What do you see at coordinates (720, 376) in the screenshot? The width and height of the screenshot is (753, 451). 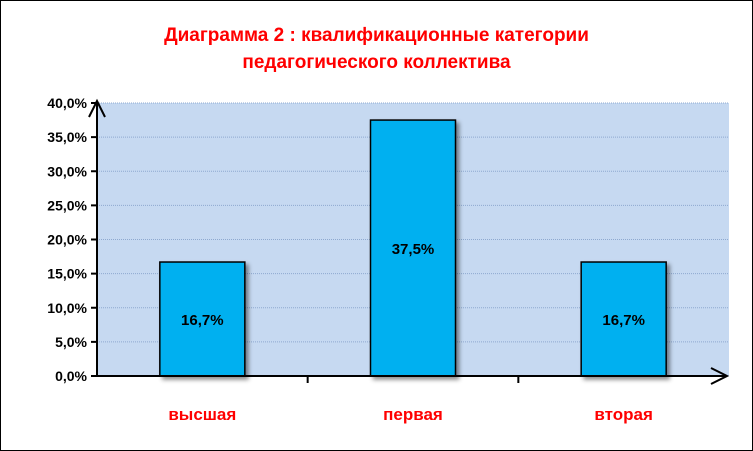 I see `x-axis-arrow` at bounding box center [720, 376].